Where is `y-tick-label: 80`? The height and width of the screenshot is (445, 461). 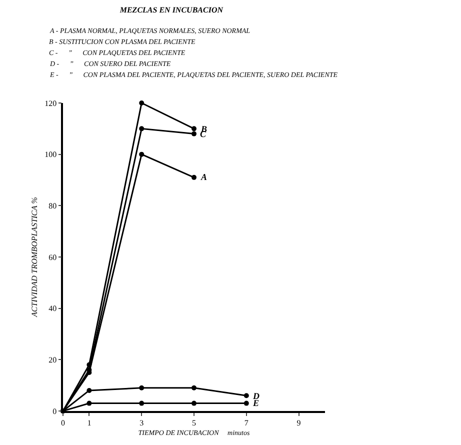
y-tick-label: 80 is located at coordinates (52, 205).